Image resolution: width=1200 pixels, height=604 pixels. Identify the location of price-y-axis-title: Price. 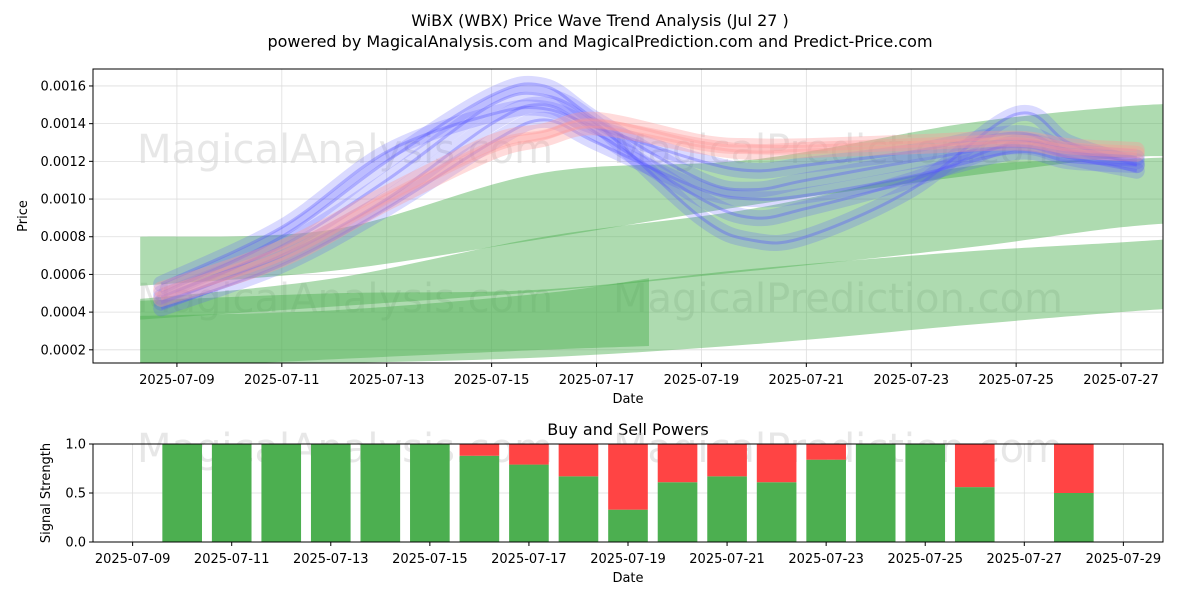
(23, 216).